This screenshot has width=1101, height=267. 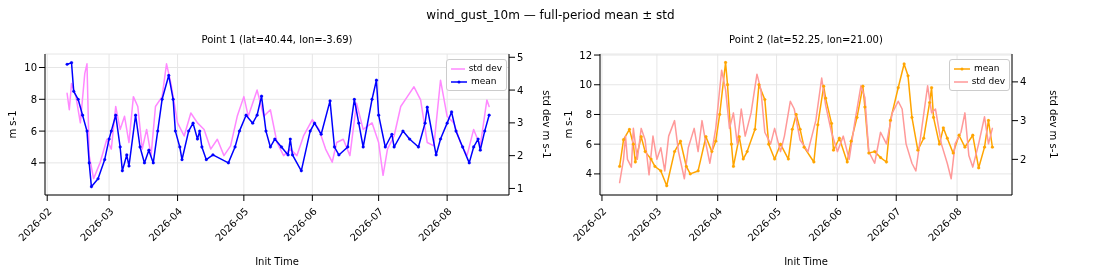 What do you see at coordinates (550, 15) in the screenshot?
I see `text: wind_gust_10m — full-period mean ± std` at bounding box center [550, 15].